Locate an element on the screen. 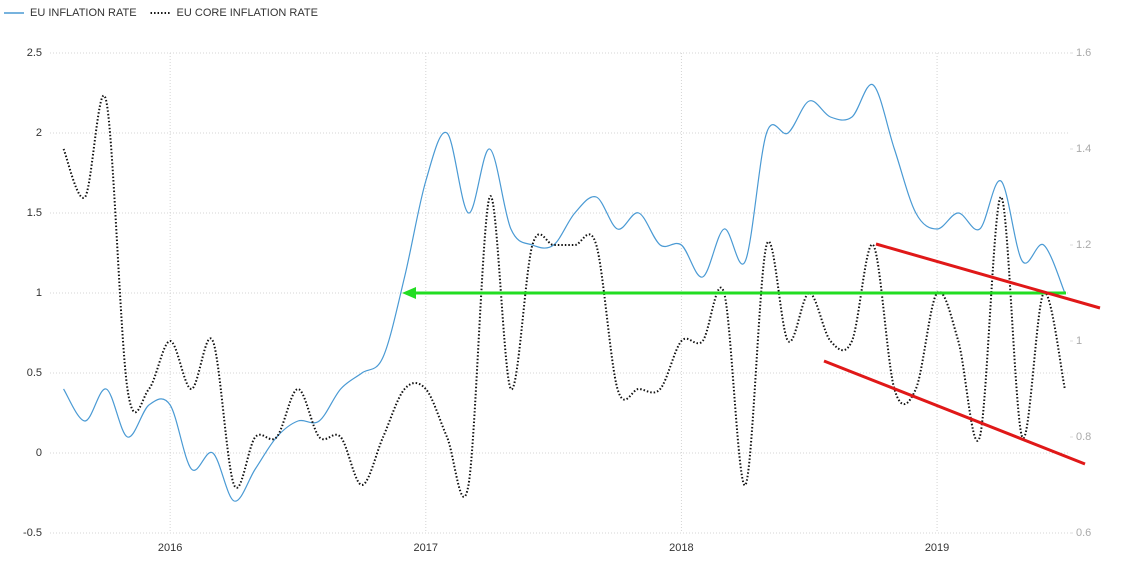  y-tick-label: 1.5 is located at coordinates (34, 213).